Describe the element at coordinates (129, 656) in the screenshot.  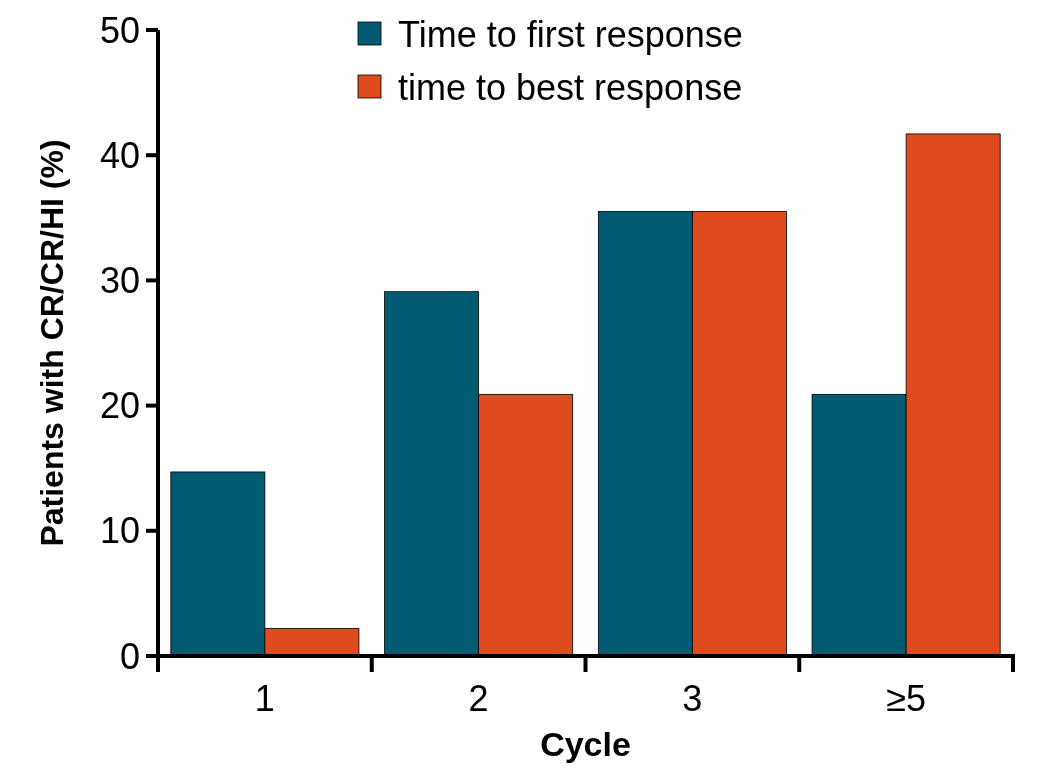
I see `y-tick-label: 0` at that location.